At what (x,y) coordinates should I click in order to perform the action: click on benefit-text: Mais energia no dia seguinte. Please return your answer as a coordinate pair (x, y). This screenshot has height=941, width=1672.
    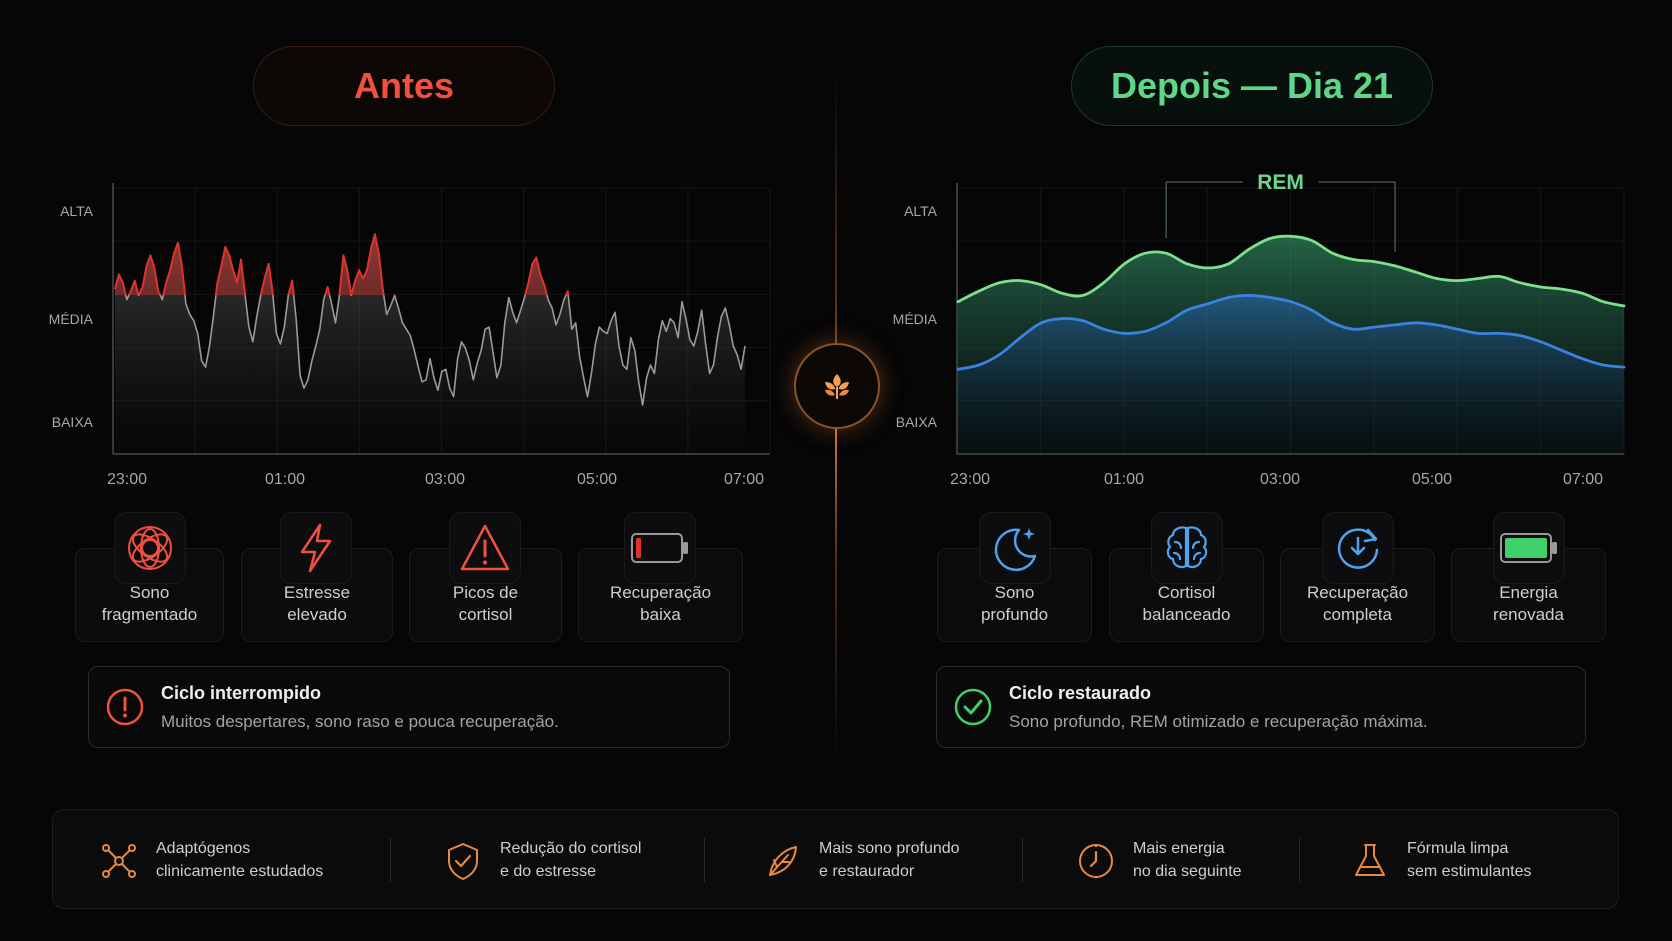
    Looking at the image, I should click on (1187, 860).